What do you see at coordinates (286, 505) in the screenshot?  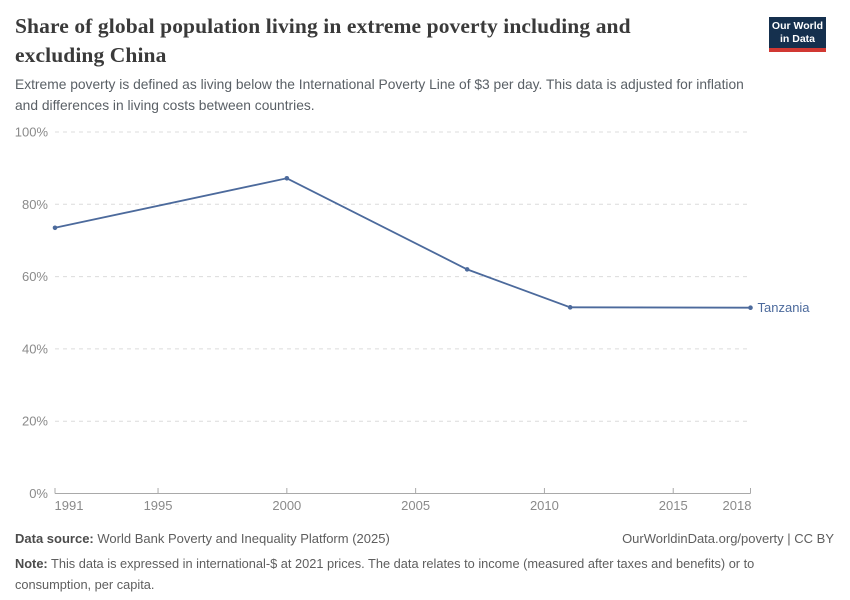 I see `x-tick-label-2000: 2000` at bounding box center [286, 505].